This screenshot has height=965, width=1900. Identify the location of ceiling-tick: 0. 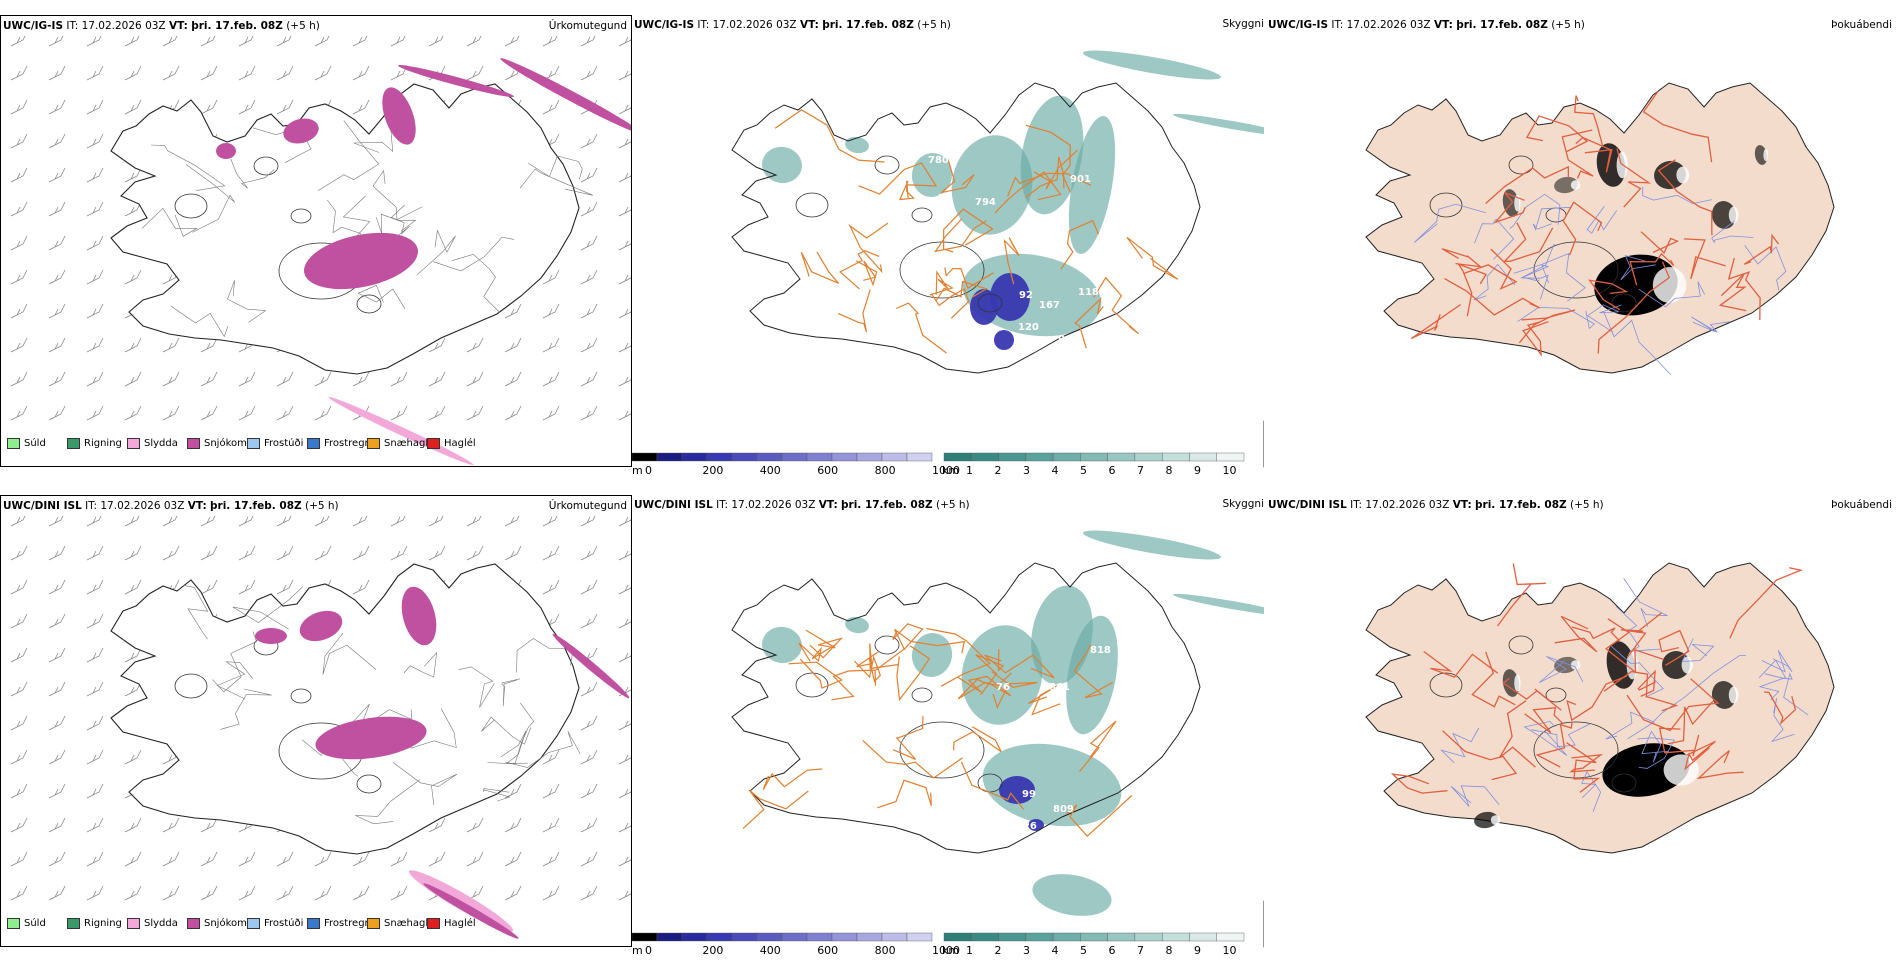
(648, 470).